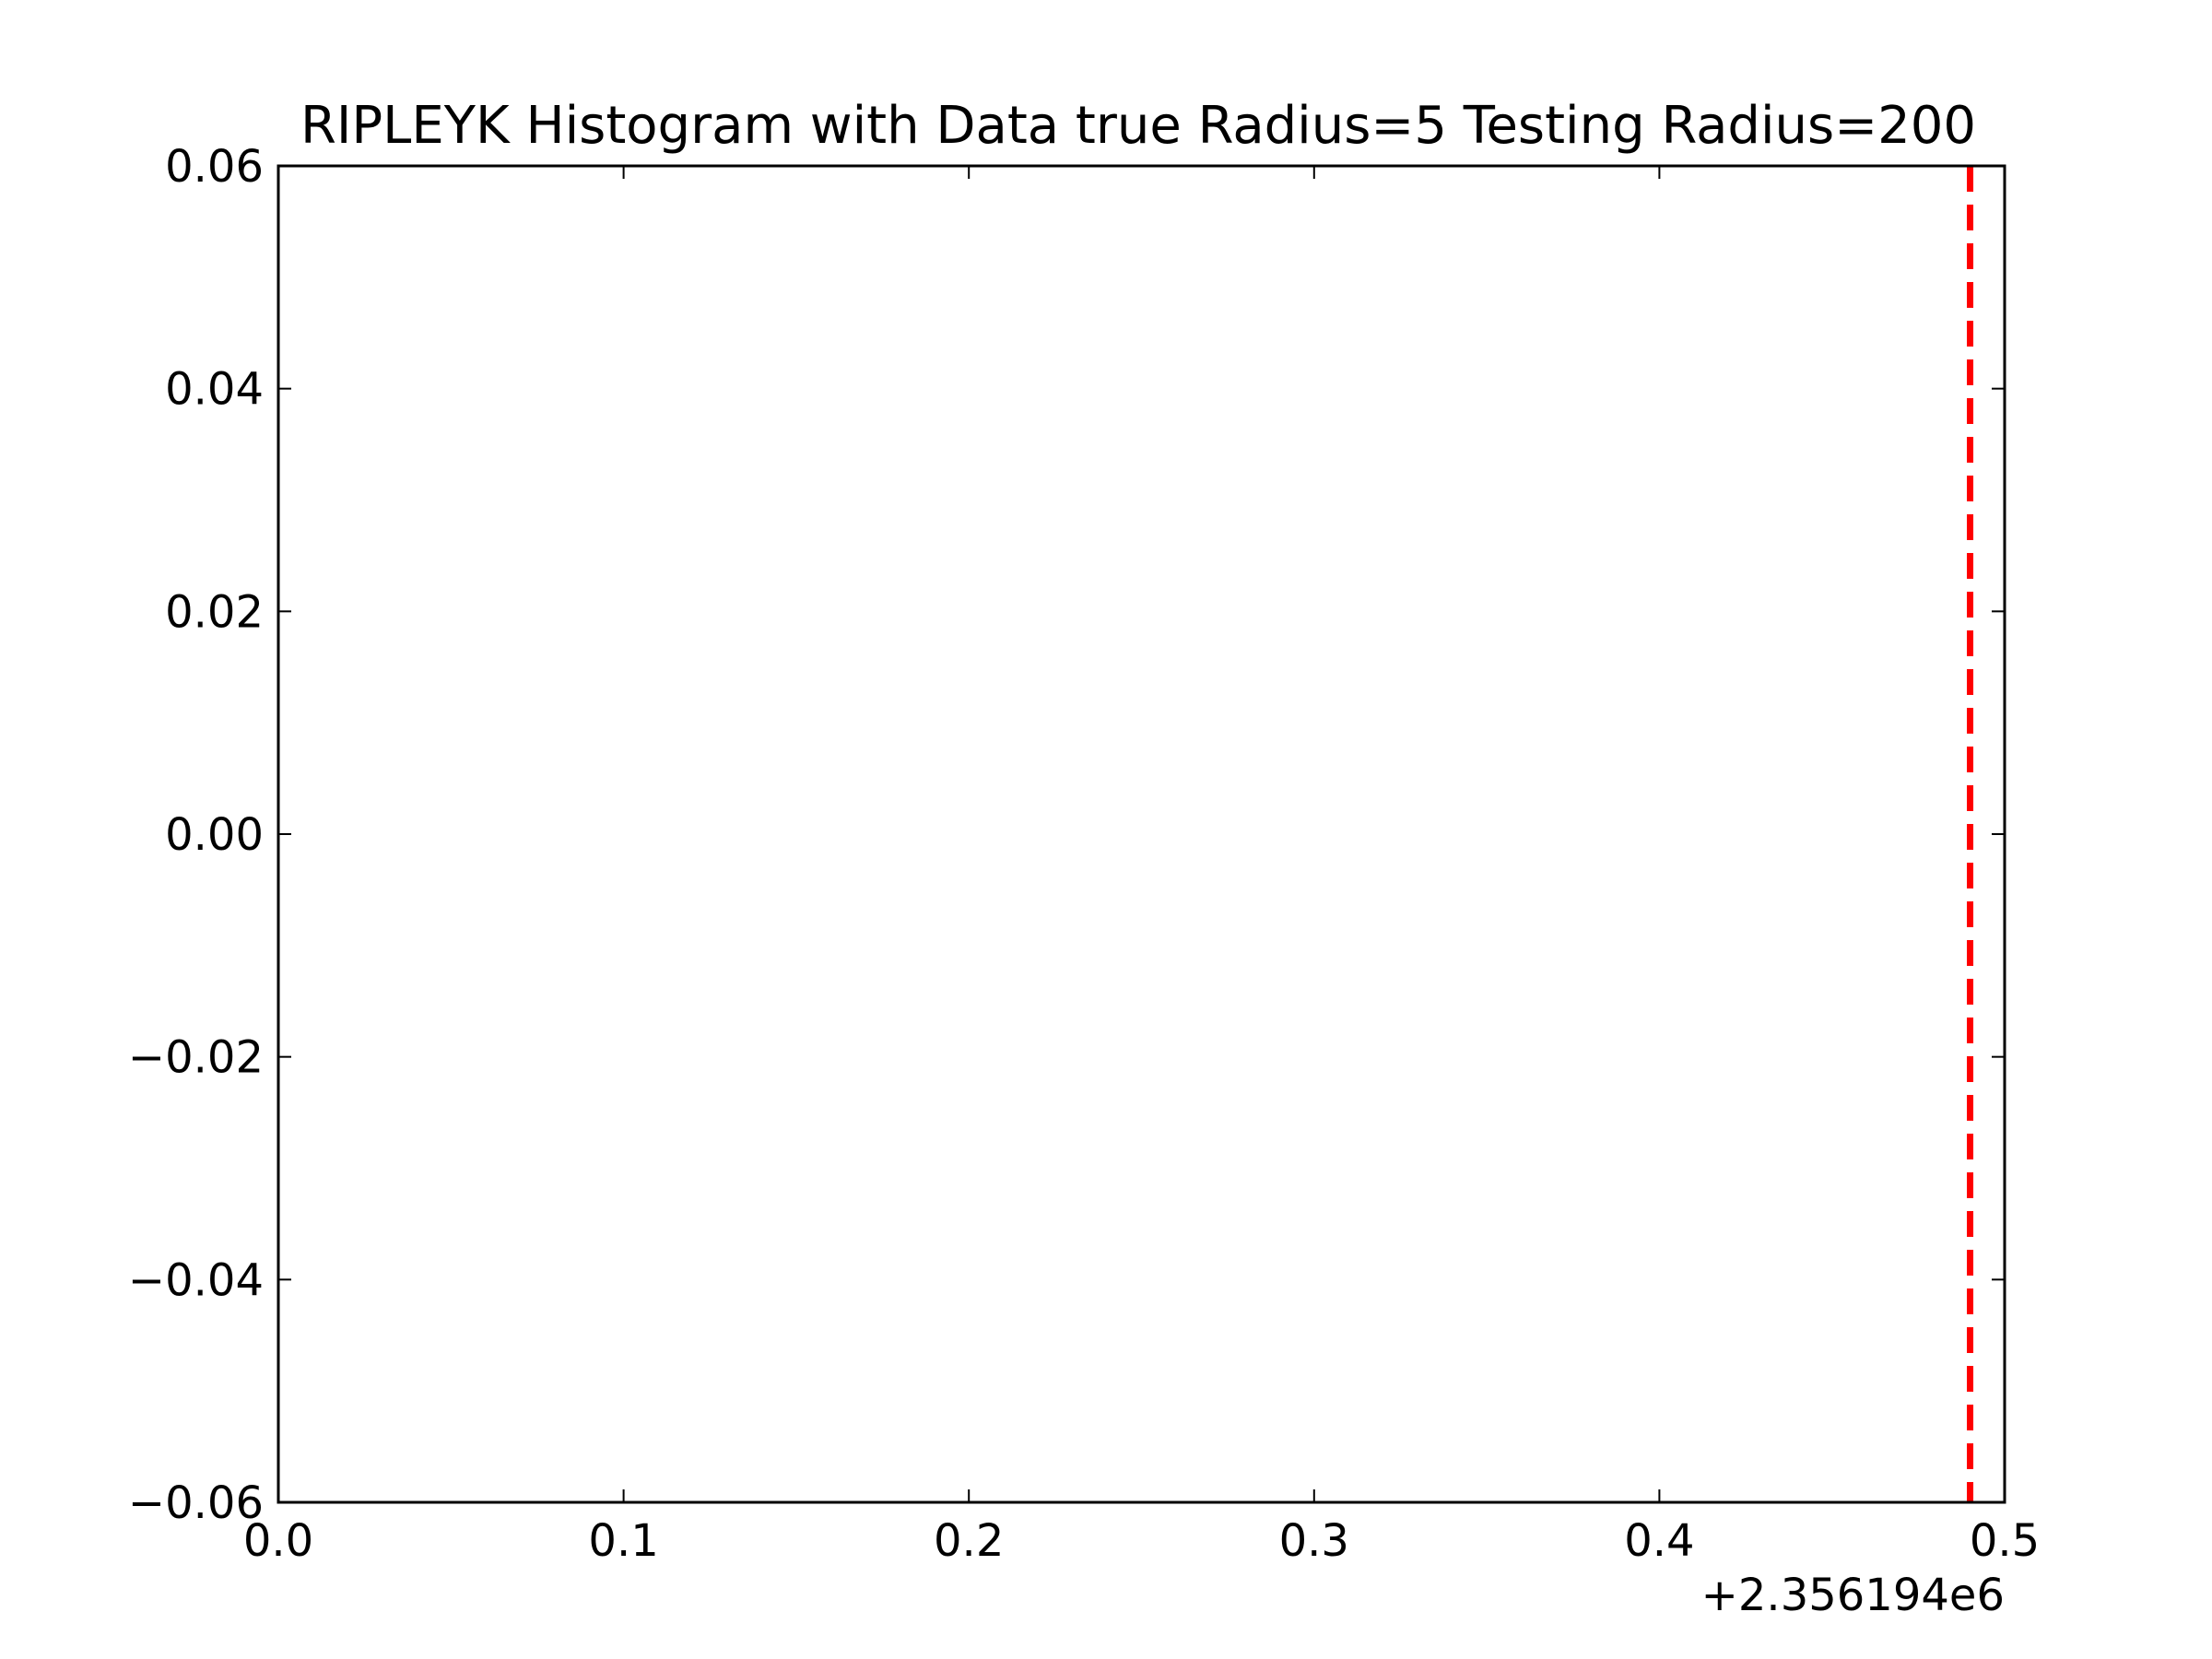 This screenshot has width=2212, height=1659. Describe the element at coordinates (278, 1541) in the screenshot. I see `x-tick-label: 0.0` at that location.